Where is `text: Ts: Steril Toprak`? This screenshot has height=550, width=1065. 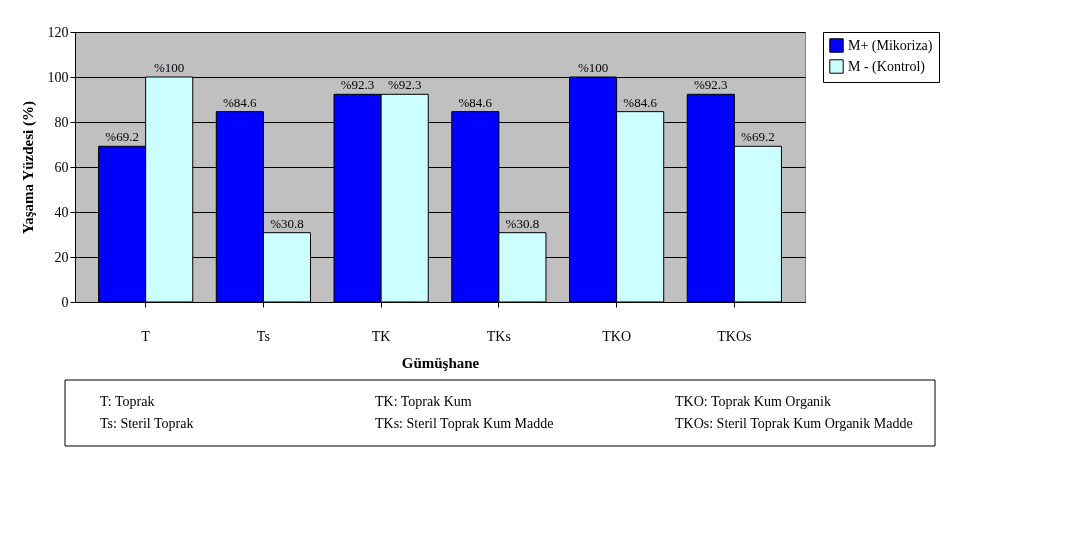
text: Ts: Steril Toprak is located at coordinates (147, 423).